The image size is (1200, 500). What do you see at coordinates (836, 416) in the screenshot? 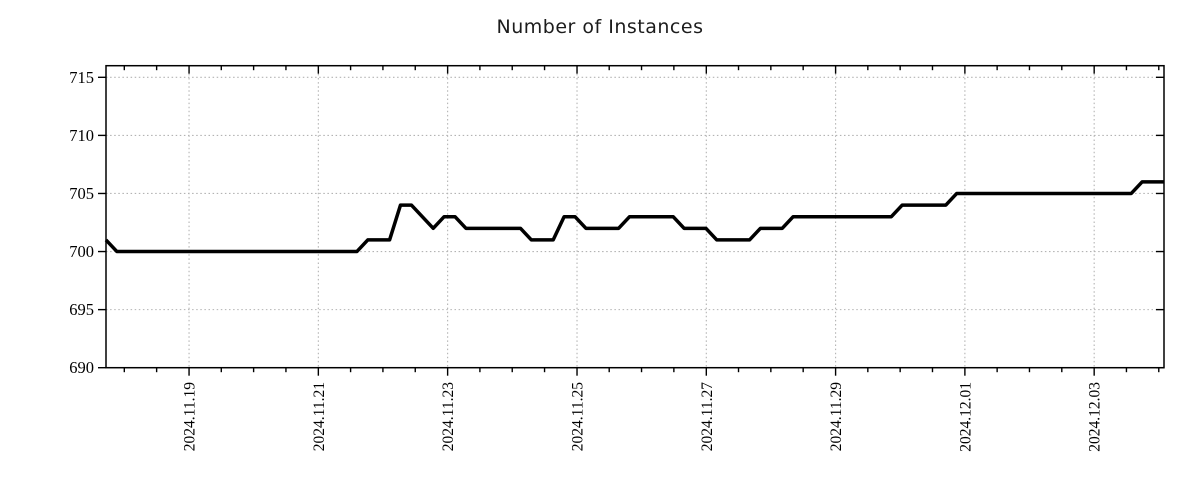
I see `x-tick-label: 2024.11.29` at bounding box center [836, 416].